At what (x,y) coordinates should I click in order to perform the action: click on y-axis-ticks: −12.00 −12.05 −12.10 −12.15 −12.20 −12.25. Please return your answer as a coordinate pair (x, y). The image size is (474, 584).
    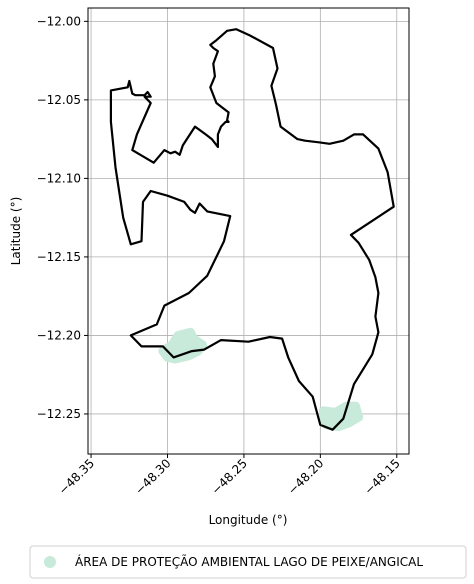
    Looking at the image, I should click on (62, 217).